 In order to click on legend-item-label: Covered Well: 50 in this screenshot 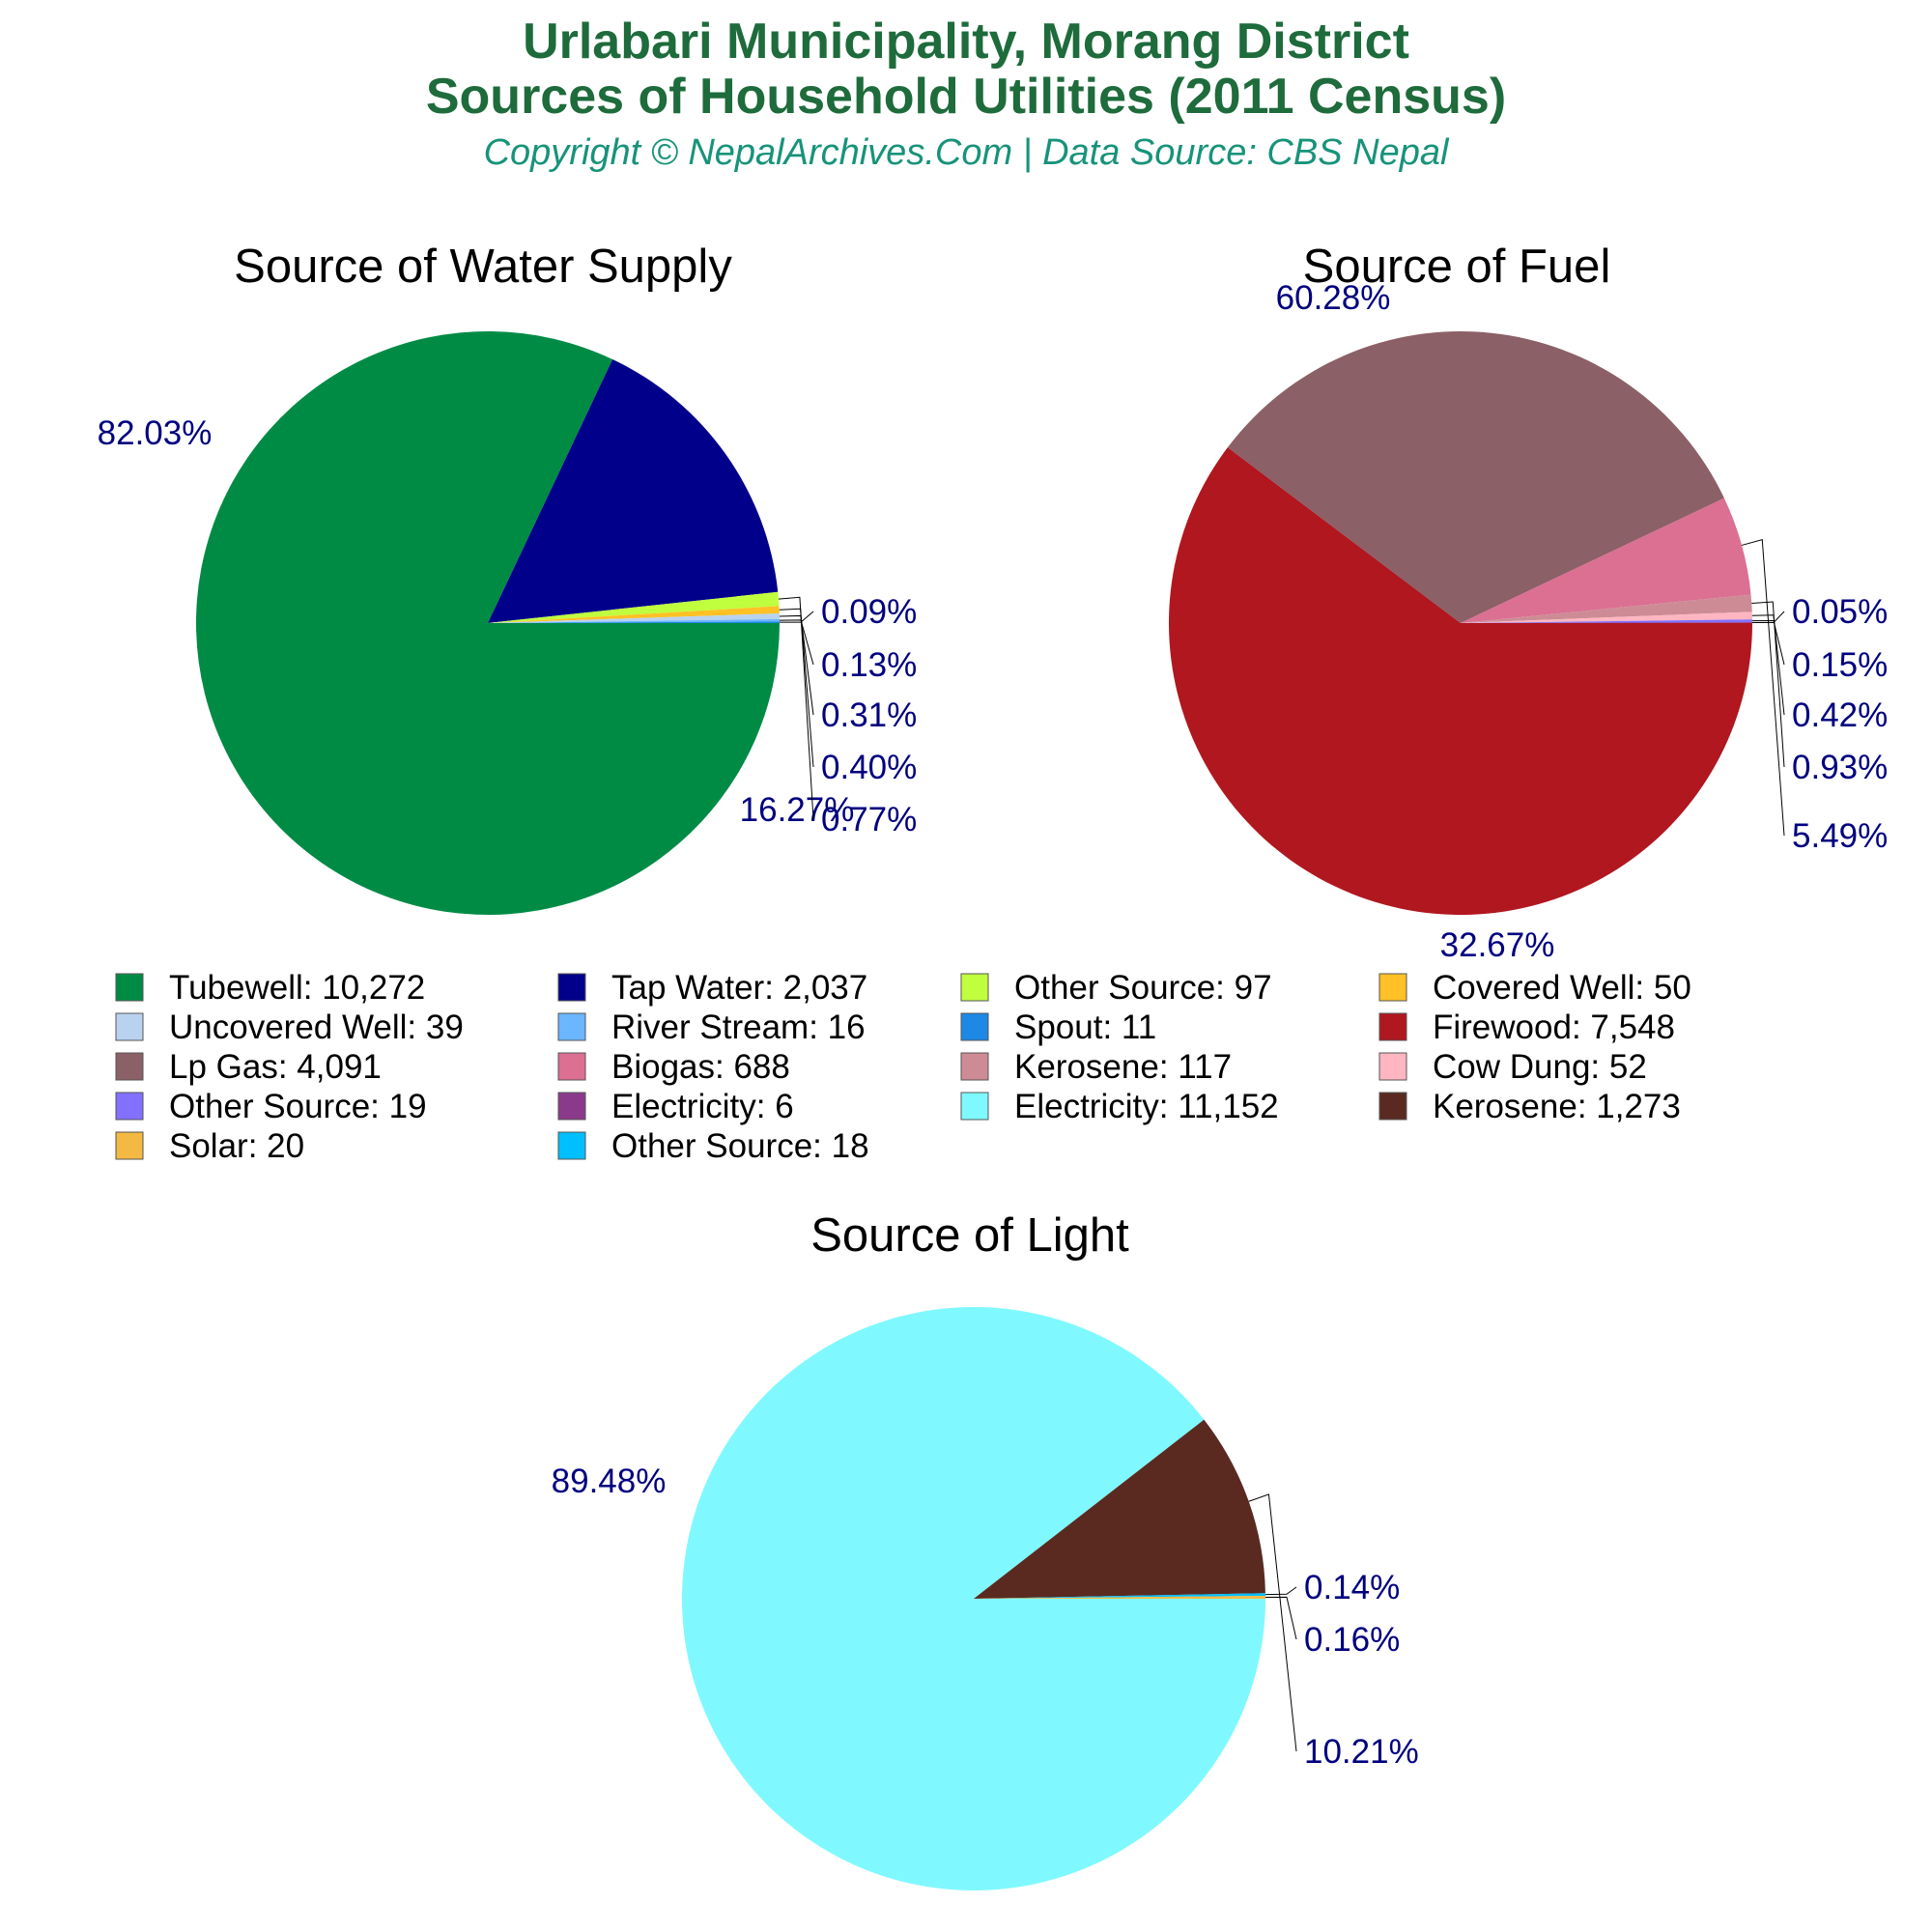, I will do `click(1562, 988)`.